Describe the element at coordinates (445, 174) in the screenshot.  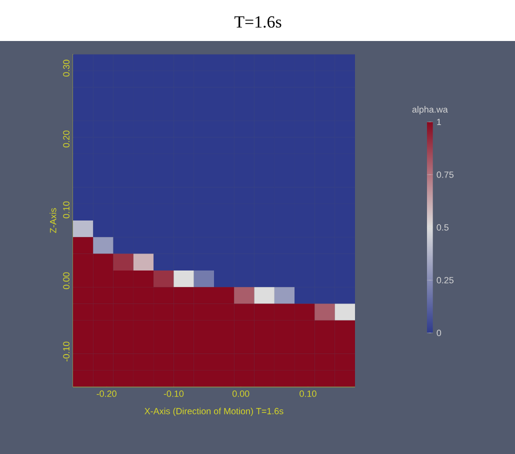
I see `color-bar-label: 0.75` at that location.